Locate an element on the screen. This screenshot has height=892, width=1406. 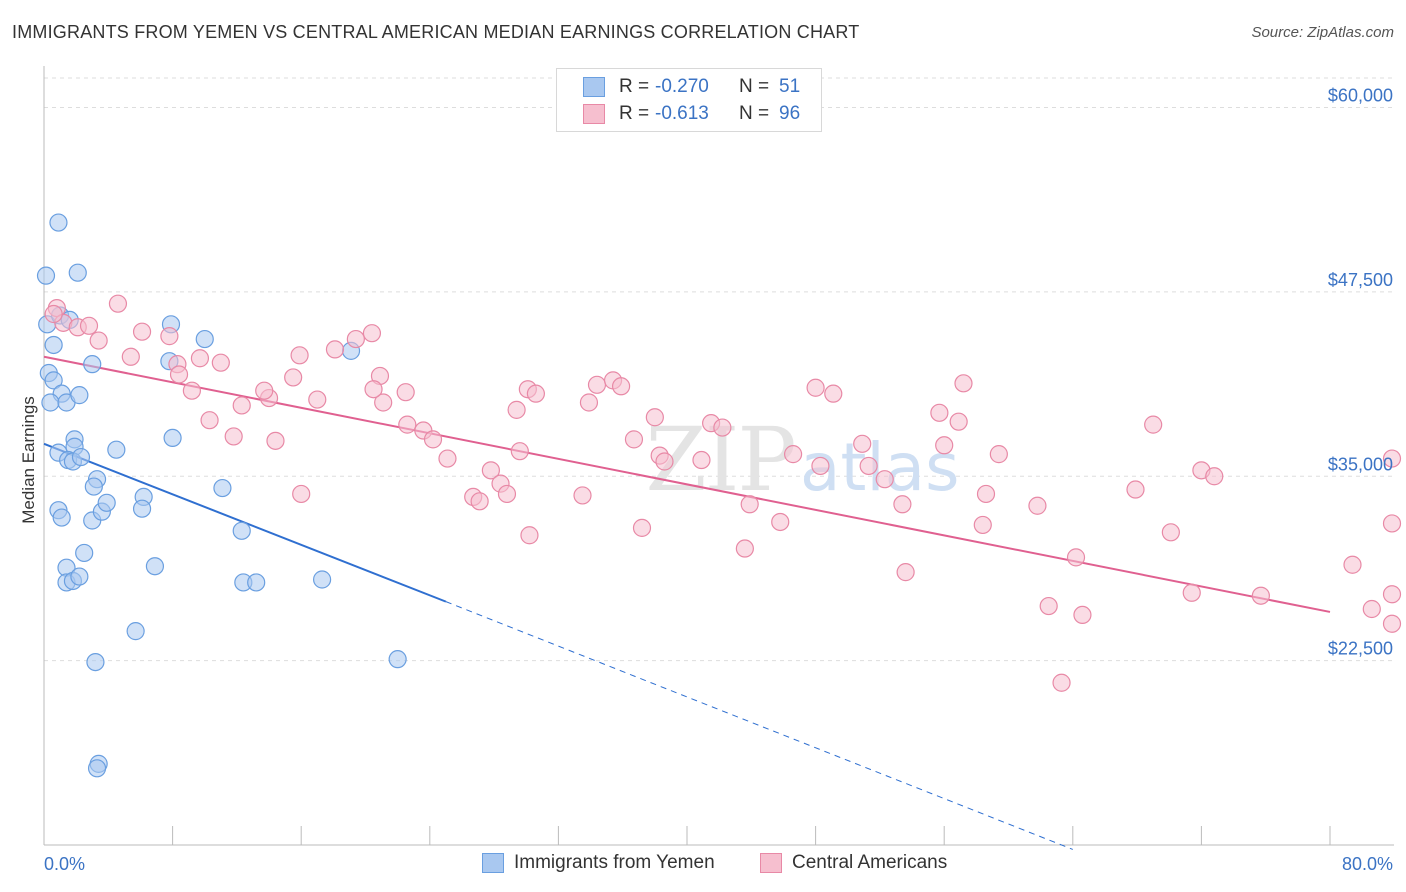
legend-row-yemen: R = -0.270 N = 51 is located at coordinates (691, 87).